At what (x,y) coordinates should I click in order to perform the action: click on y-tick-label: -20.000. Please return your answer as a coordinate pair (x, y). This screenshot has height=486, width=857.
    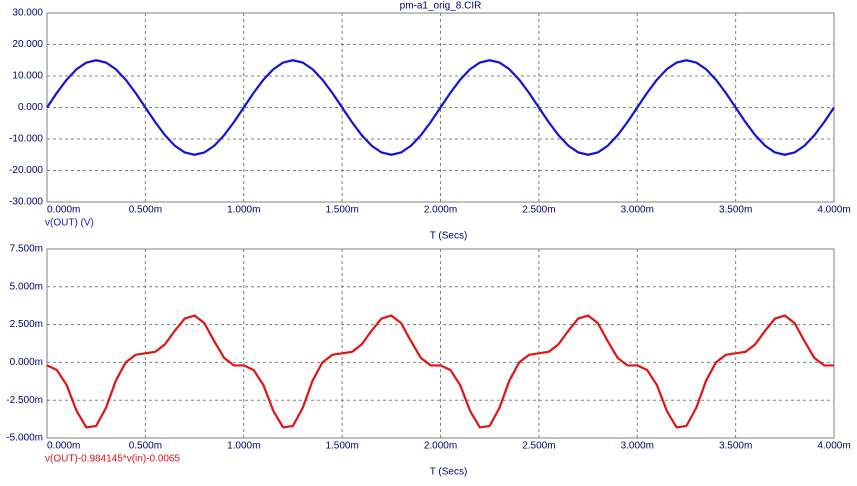
    Looking at the image, I should click on (26, 170).